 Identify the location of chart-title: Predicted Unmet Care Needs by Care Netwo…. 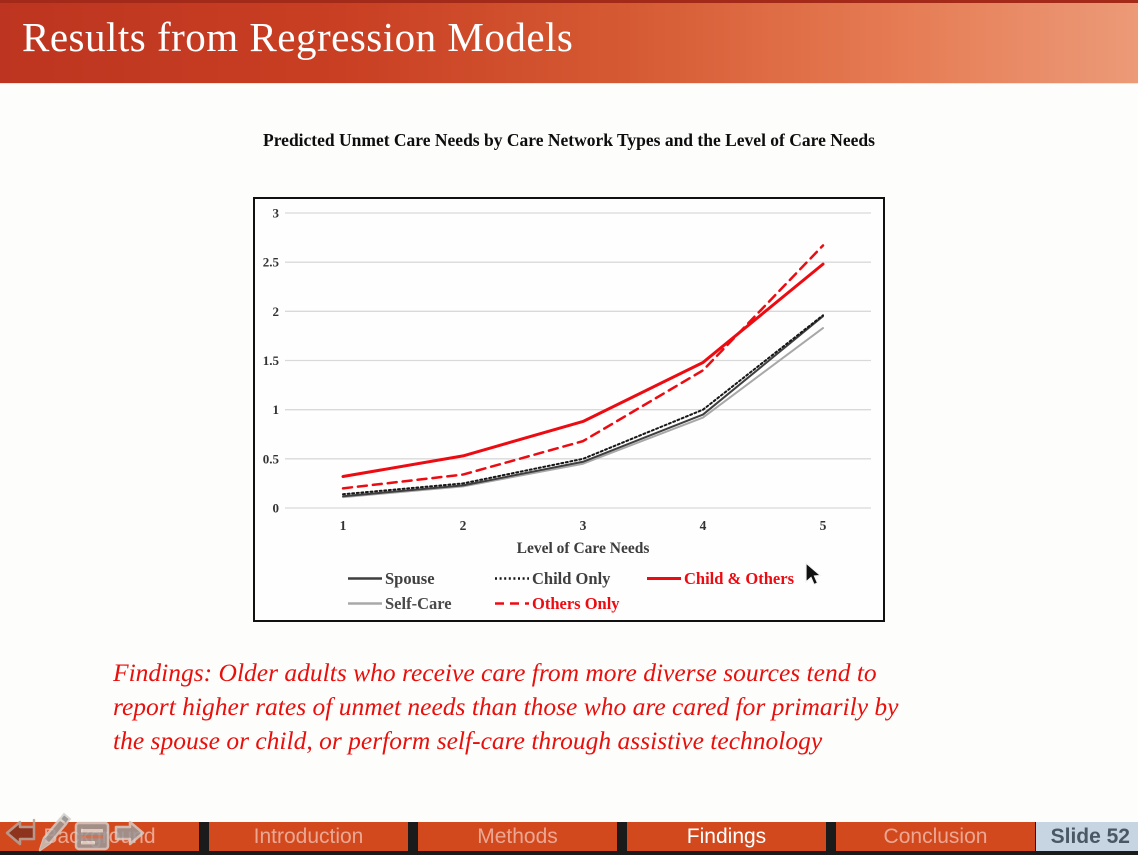
(569, 140).